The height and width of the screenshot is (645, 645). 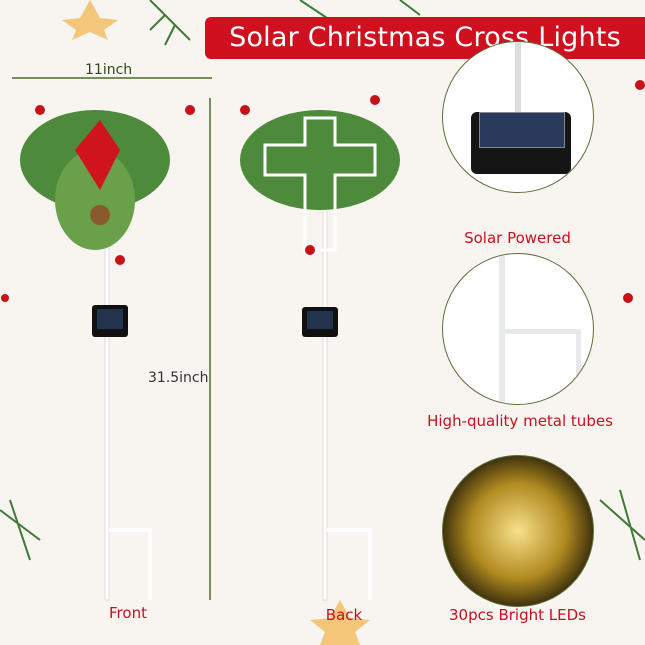 What do you see at coordinates (109, 70) in the screenshot?
I see `width-label: 11inch` at bounding box center [109, 70].